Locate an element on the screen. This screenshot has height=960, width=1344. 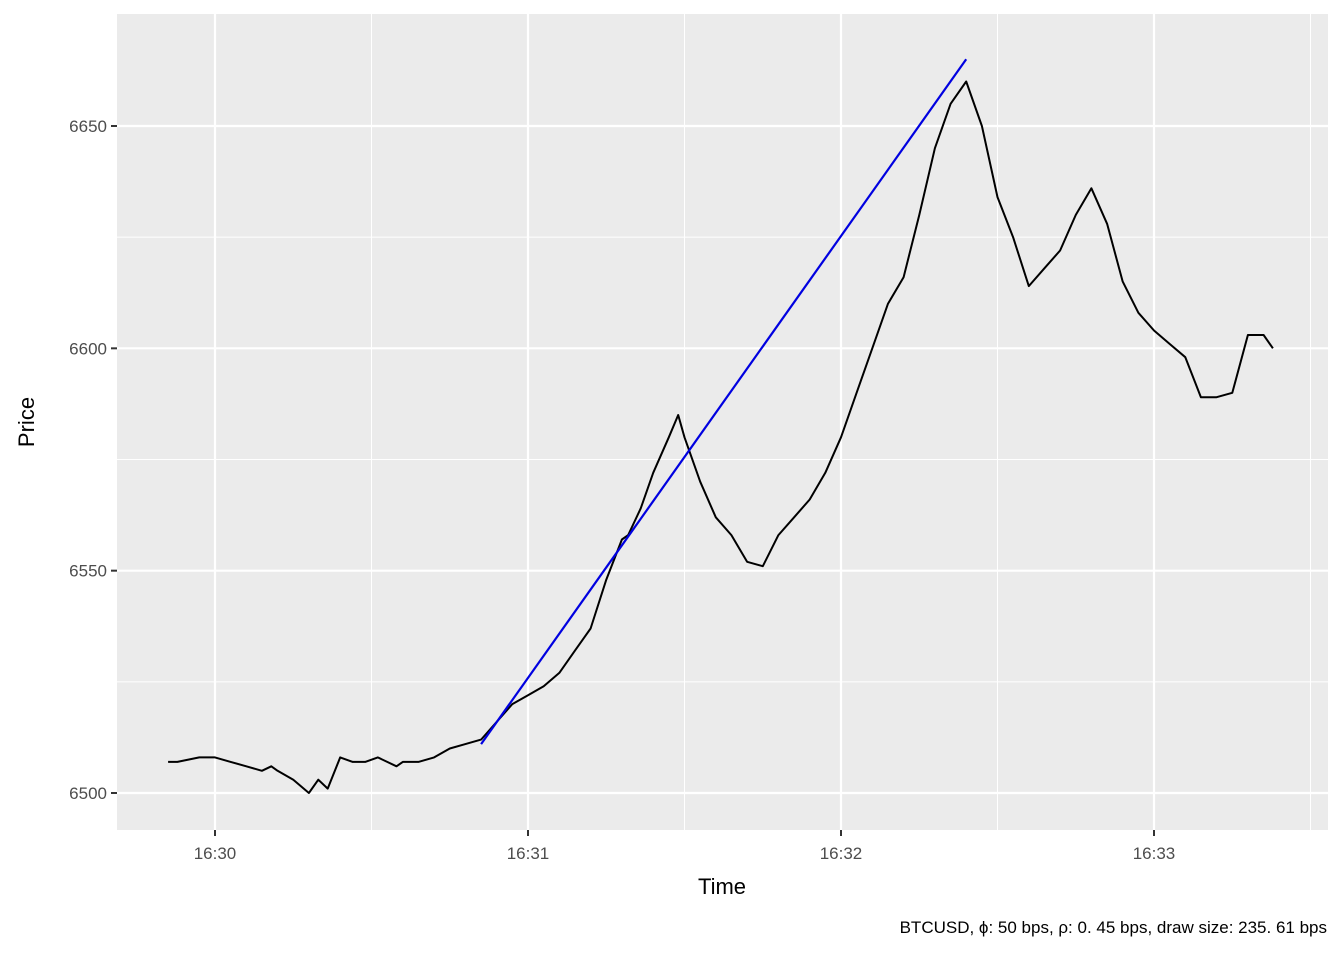
x-axis: 16:30 16:31 16:32 16:33 is located at coordinates (685, 846).